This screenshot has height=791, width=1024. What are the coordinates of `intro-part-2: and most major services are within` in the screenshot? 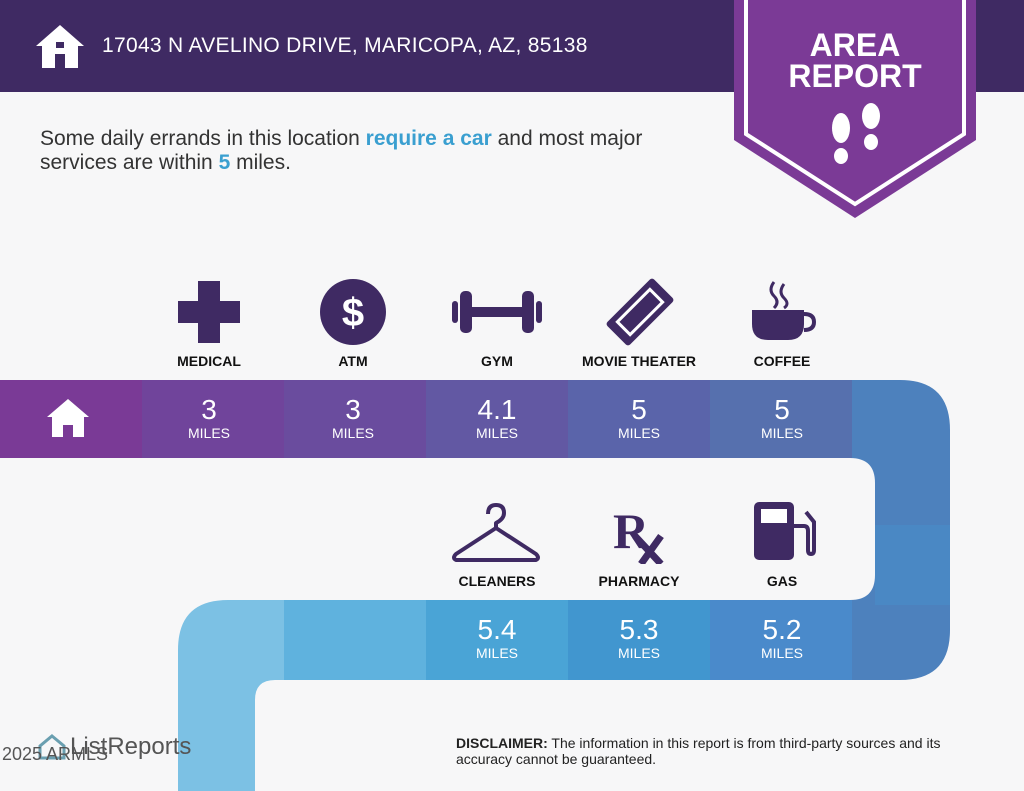 It's located at (341, 150).